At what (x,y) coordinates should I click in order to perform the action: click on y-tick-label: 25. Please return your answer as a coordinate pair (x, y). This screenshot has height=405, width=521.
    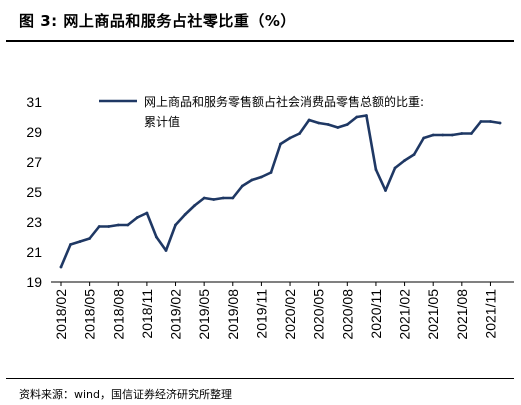
    Looking at the image, I should click on (34, 192).